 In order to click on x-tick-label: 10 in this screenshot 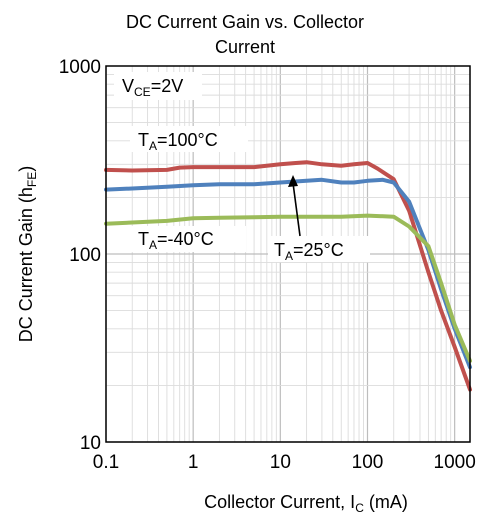, I will do `click(280, 462)`.